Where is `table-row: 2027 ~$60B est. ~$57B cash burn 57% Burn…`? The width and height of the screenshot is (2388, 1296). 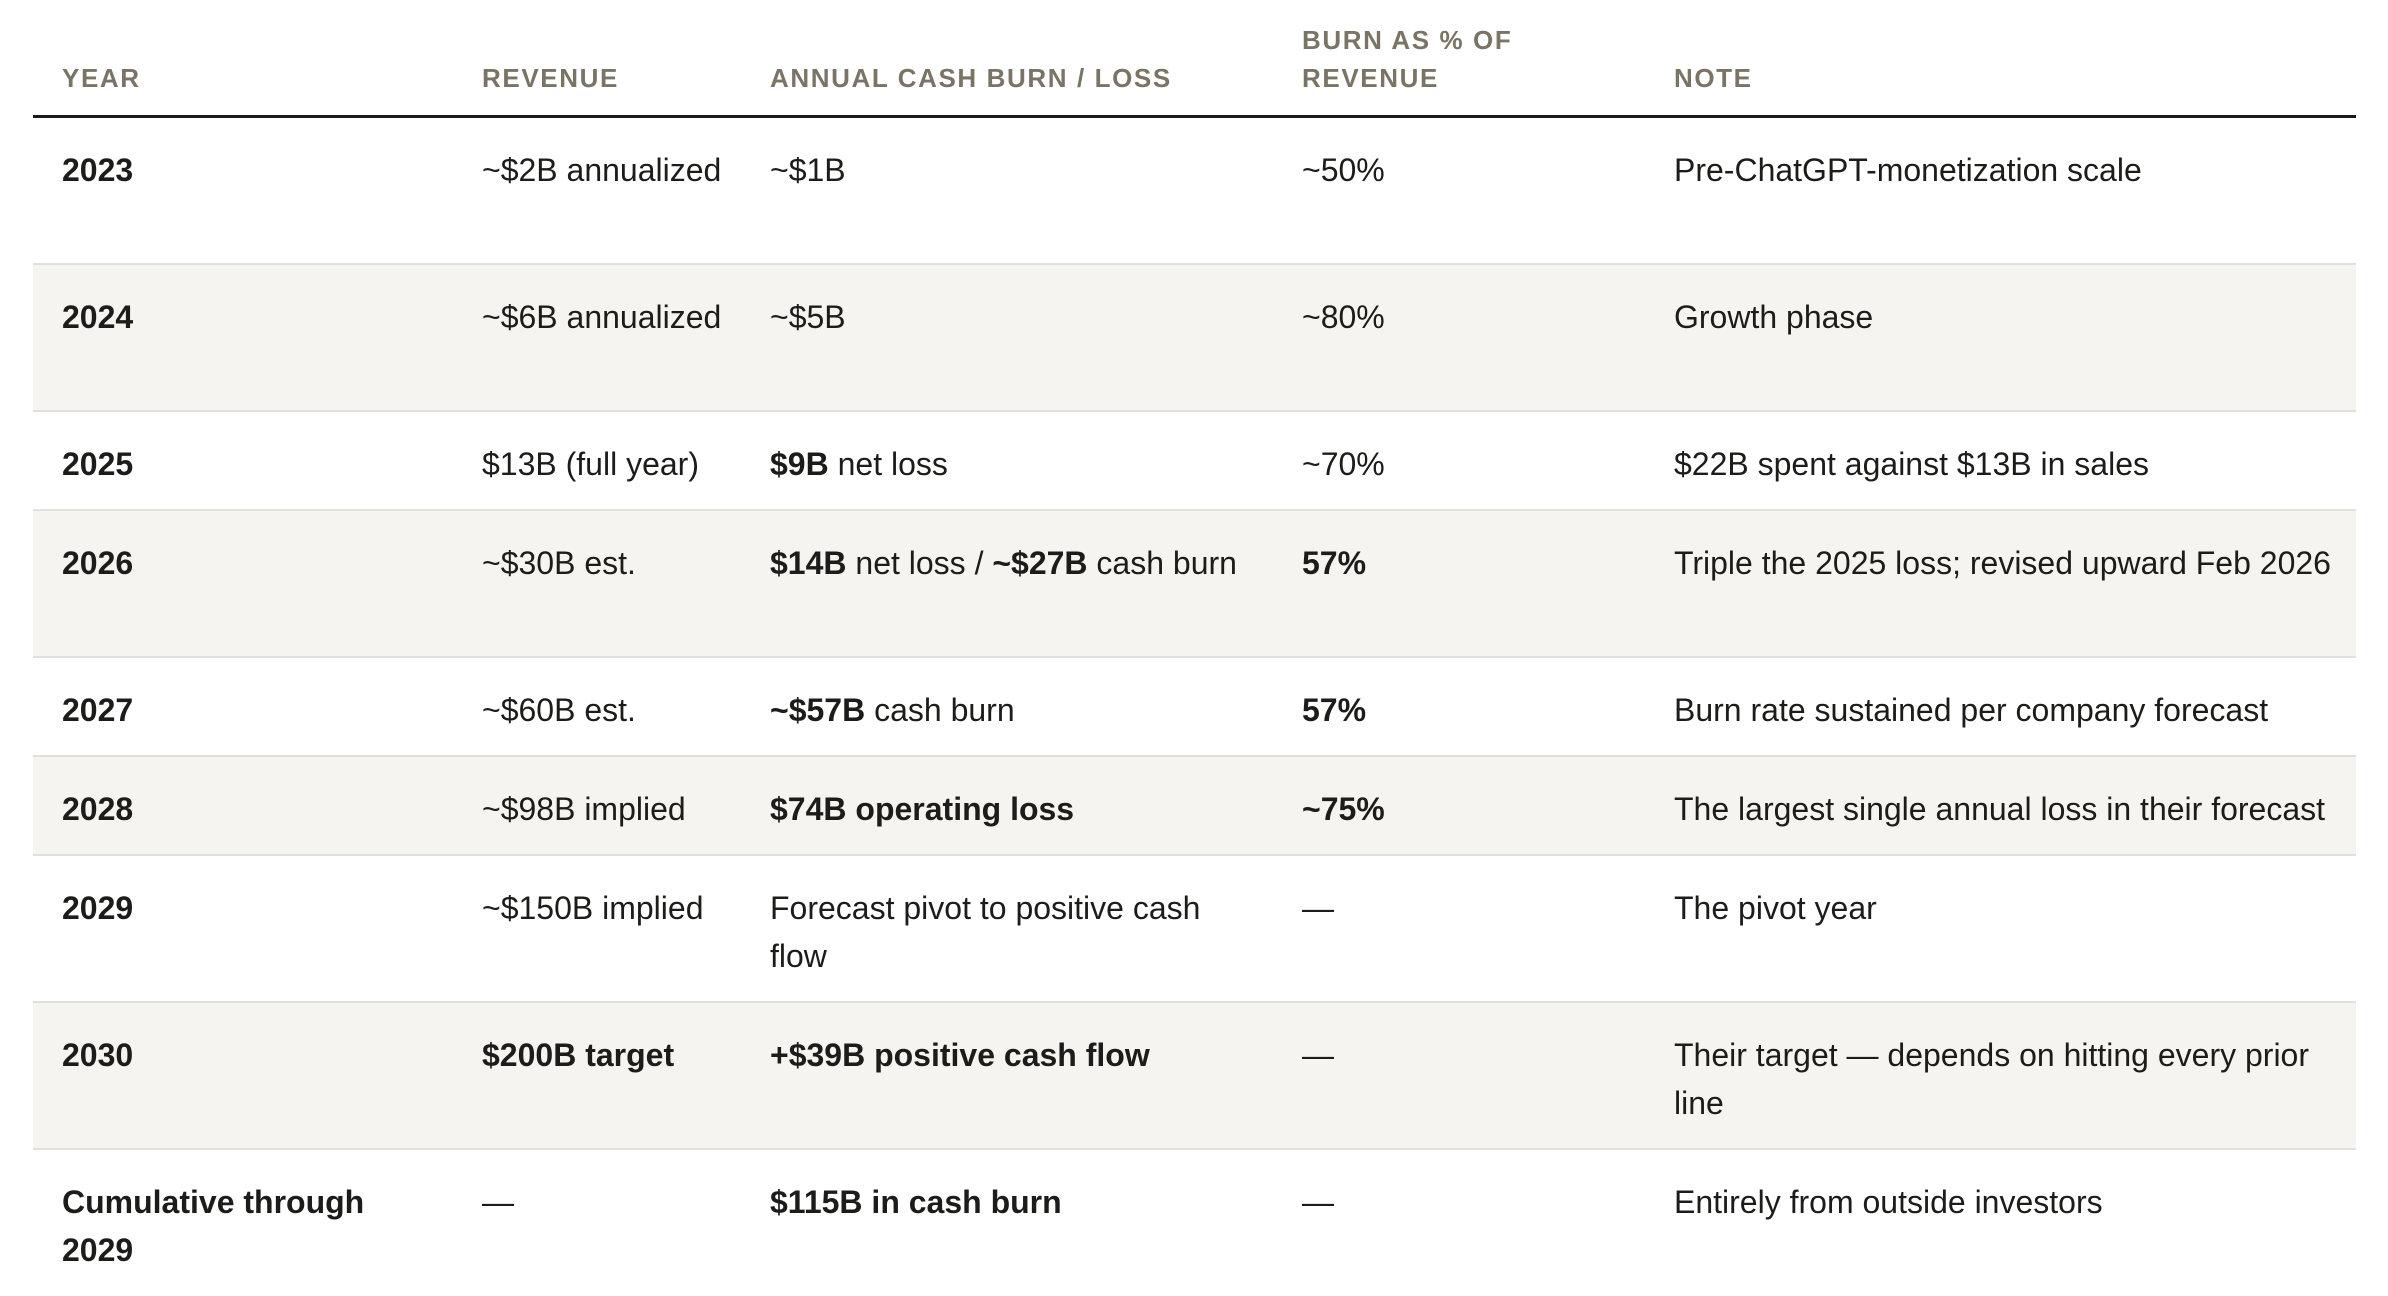 table-row: 2027 ~$60B est. ~$57B cash burn 57% Burn… is located at coordinates (1194, 707).